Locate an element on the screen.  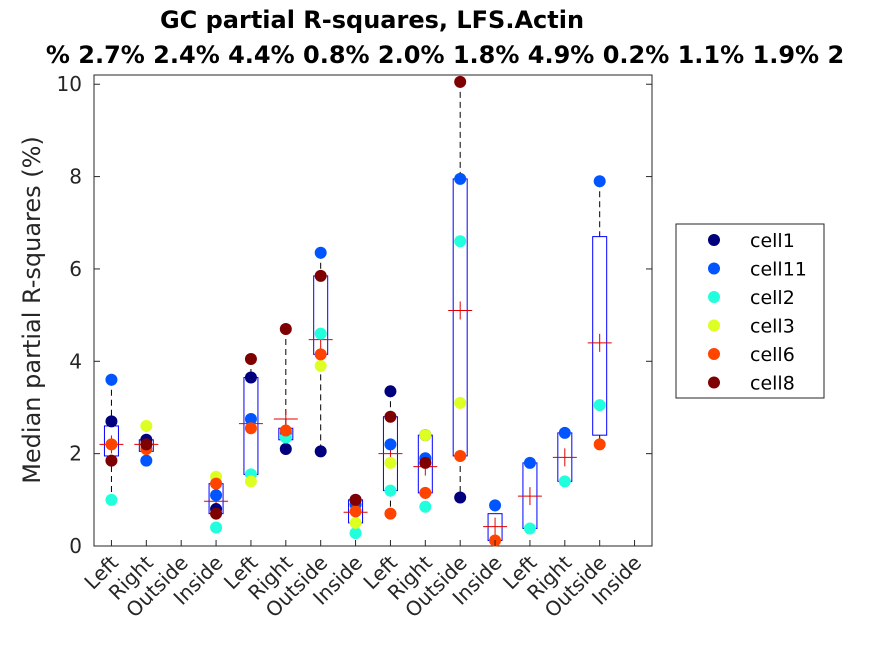
y-axis-label: Median partial R-squares (%) is located at coordinates (32, 310).